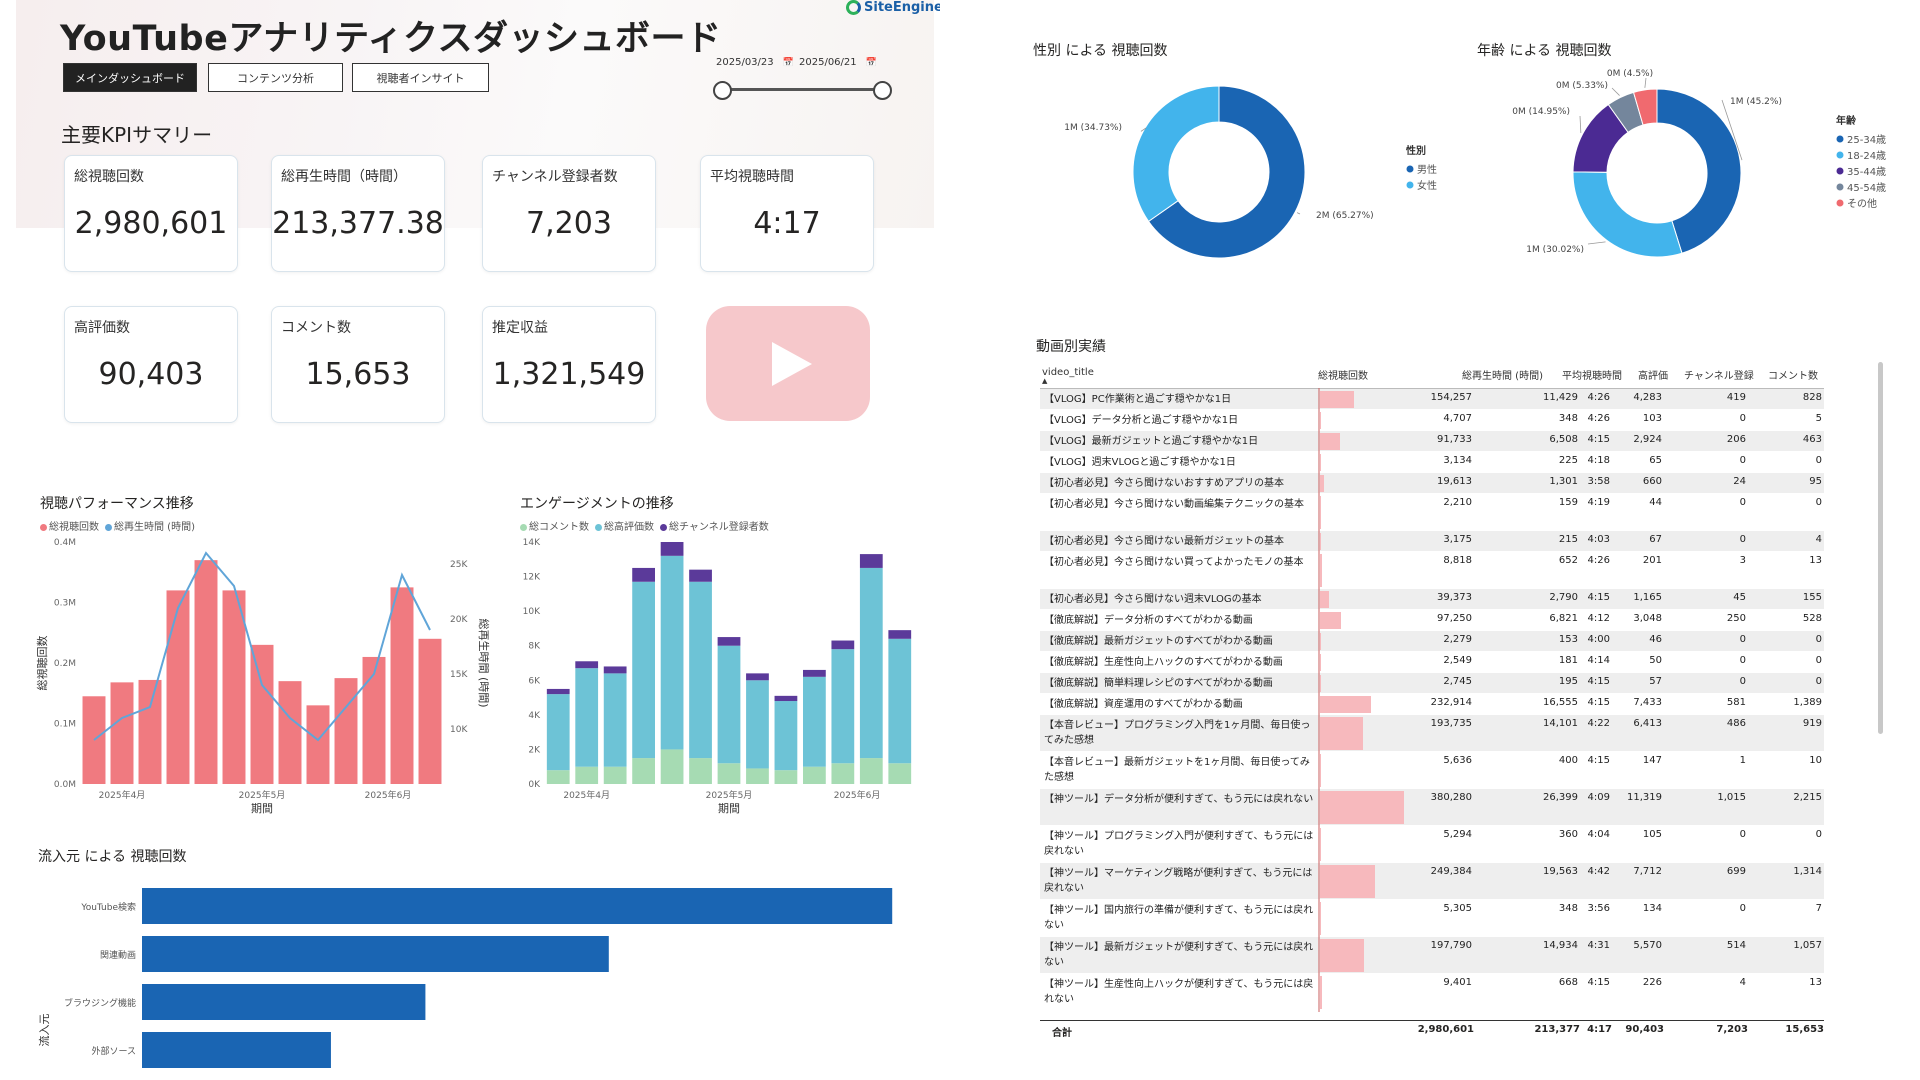  What do you see at coordinates (69, 525) in the screenshot?
I see `legend-item: 総視聴回数` at bounding box center [69, 525].